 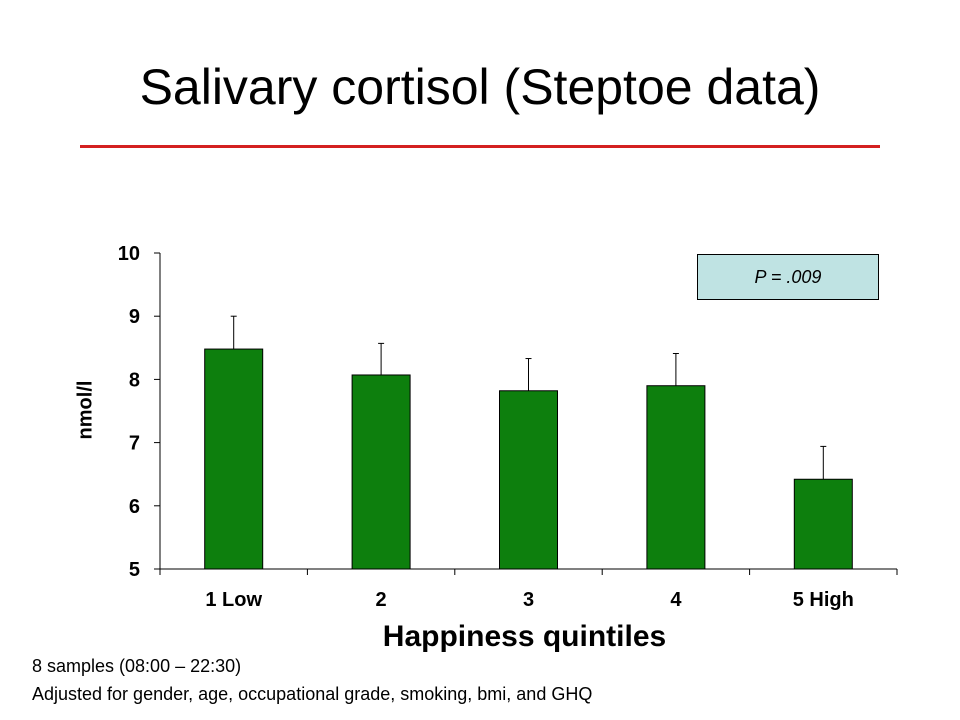 I want to click on p-value-text: P = .009, so click(x=788, y=276).